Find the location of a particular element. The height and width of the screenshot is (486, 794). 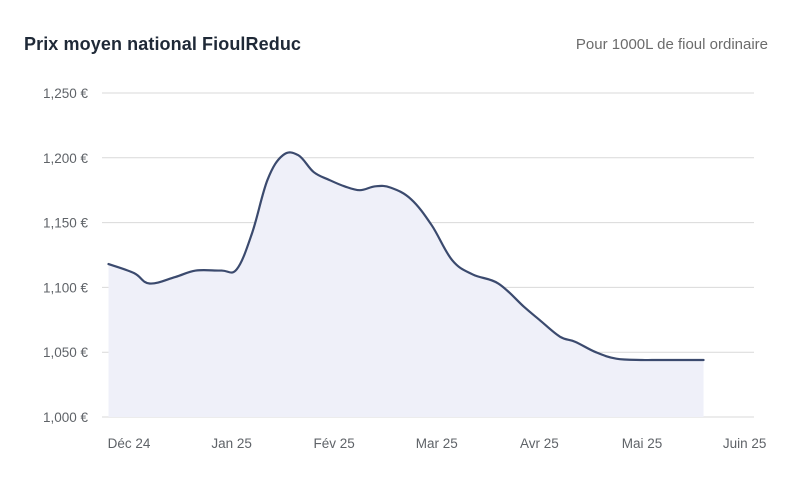

x-tick-label: Avr 25 is located at coordinates (539, 443).